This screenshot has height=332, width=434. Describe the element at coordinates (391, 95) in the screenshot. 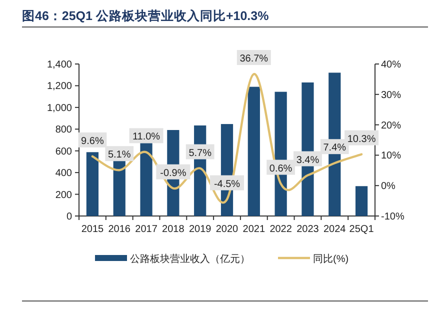

I see `y2-tick-label: 30%` at that location.